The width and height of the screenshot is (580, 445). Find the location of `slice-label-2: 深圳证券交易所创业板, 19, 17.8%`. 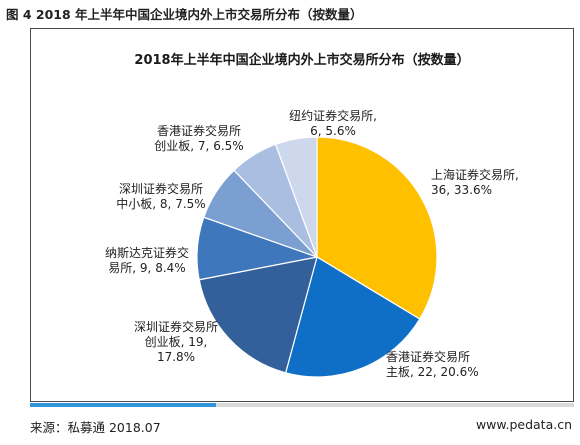

slice-label-2: 深圳证券交易所创业板, 19, 17.8% is located at coordinates (176, 341).